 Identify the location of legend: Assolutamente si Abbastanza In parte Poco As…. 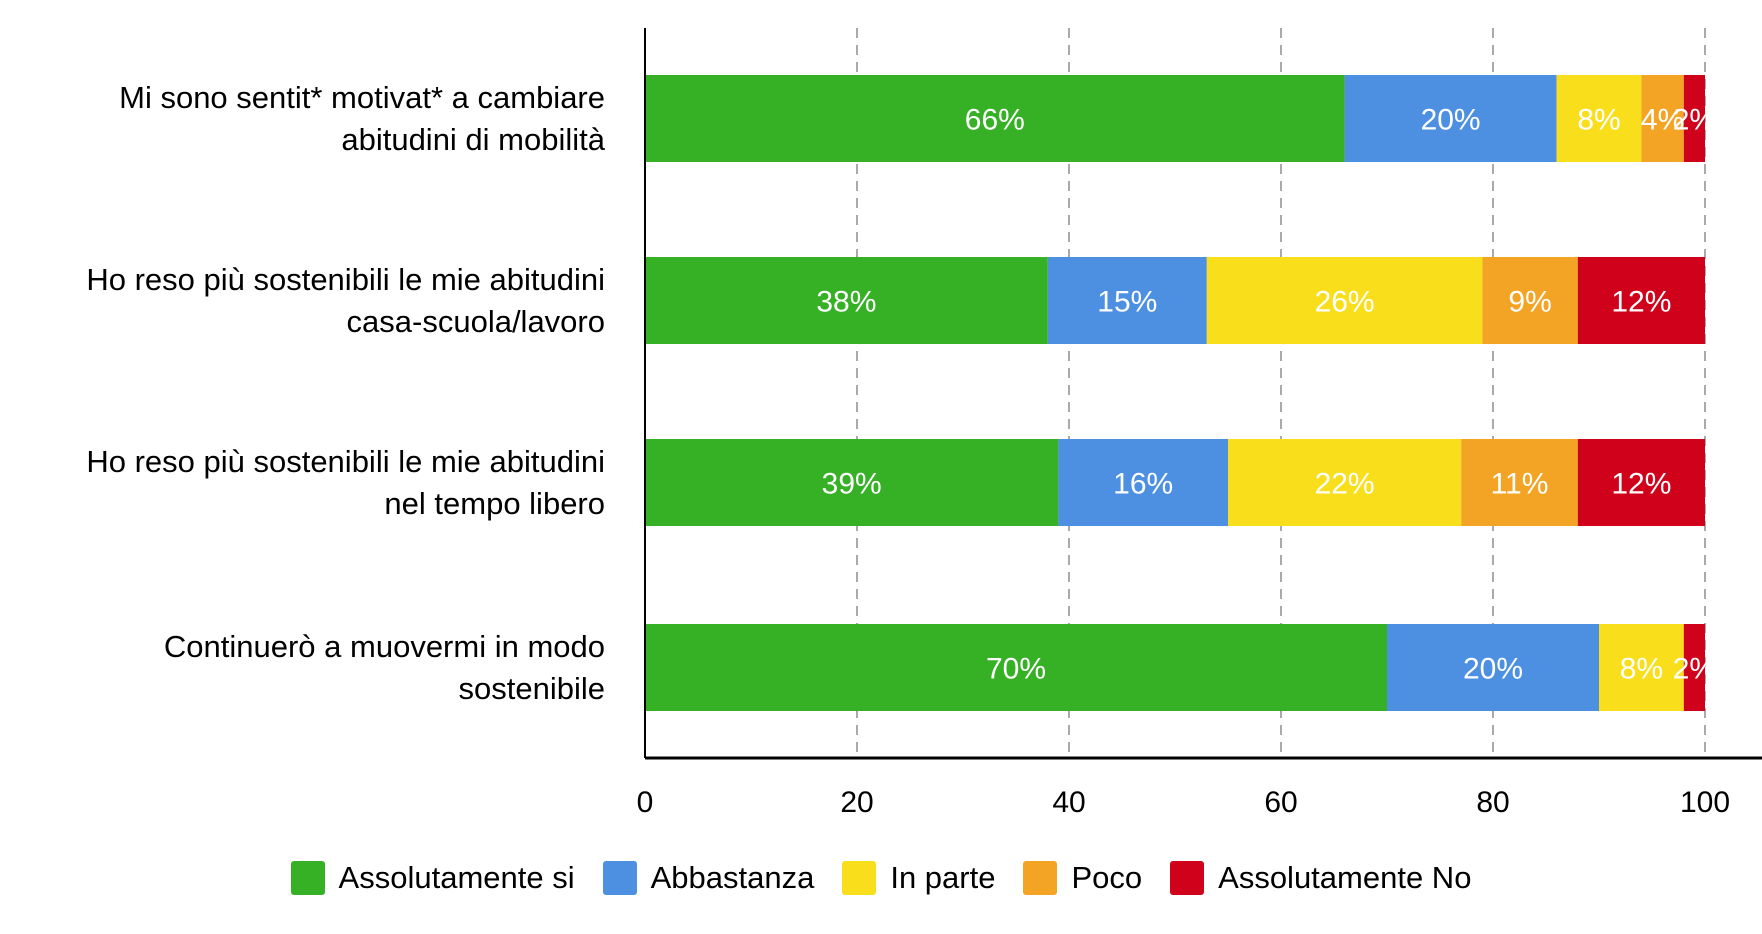
(881, 878).